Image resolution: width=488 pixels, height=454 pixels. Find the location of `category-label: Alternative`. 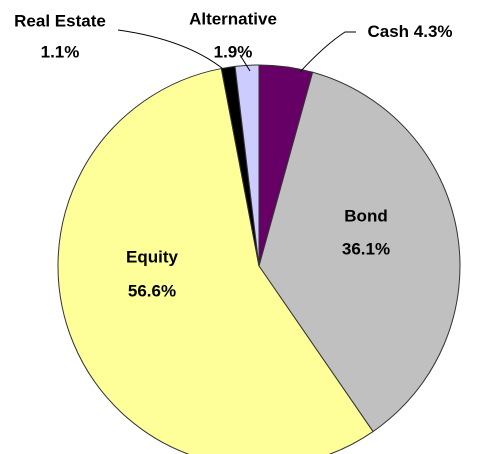

category-label: Alternative is located at coordinates (233, 18).